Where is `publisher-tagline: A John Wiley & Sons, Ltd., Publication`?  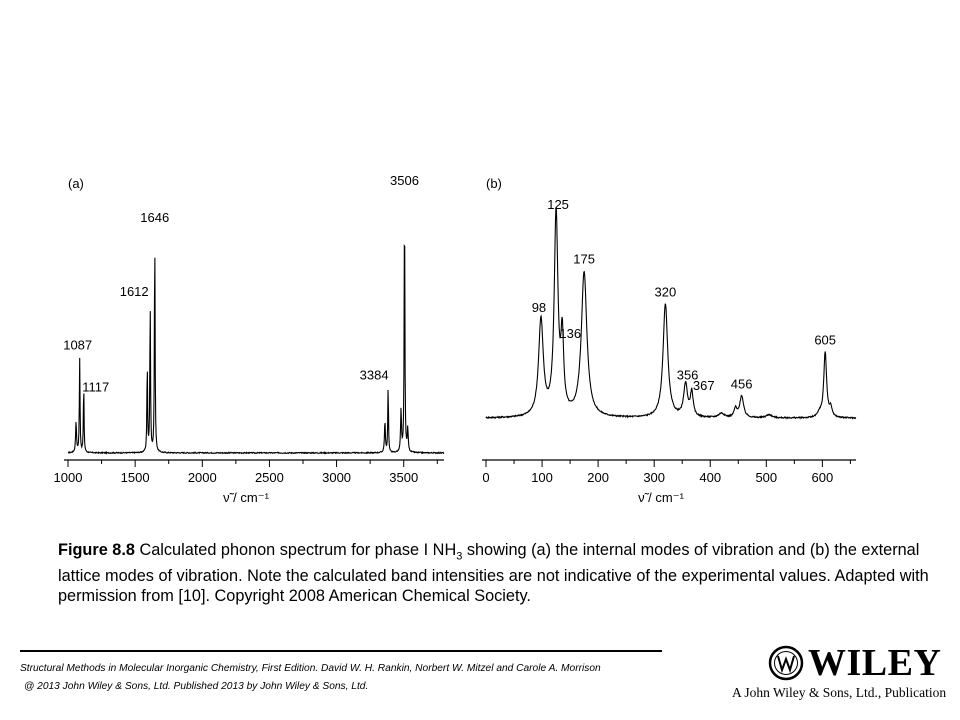 publisher-tagline: A John Wiley & Sons, Ltd., Publication is located at coordinates (839, 692).